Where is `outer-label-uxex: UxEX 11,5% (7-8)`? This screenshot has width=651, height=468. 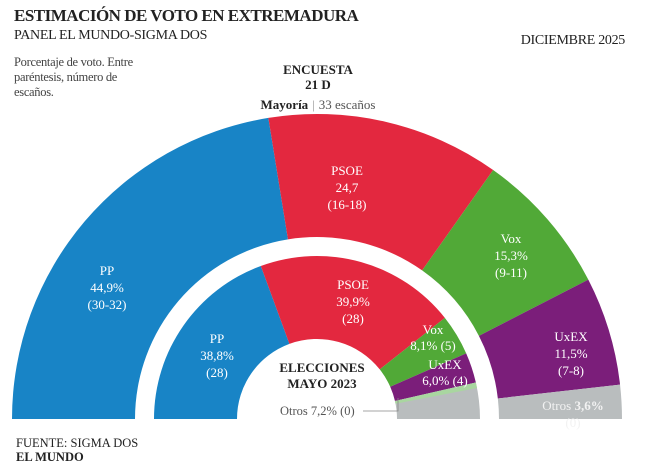
outer-label-uxex: UxEX 11,5% (7-8) is located at coordinates (571, 353).